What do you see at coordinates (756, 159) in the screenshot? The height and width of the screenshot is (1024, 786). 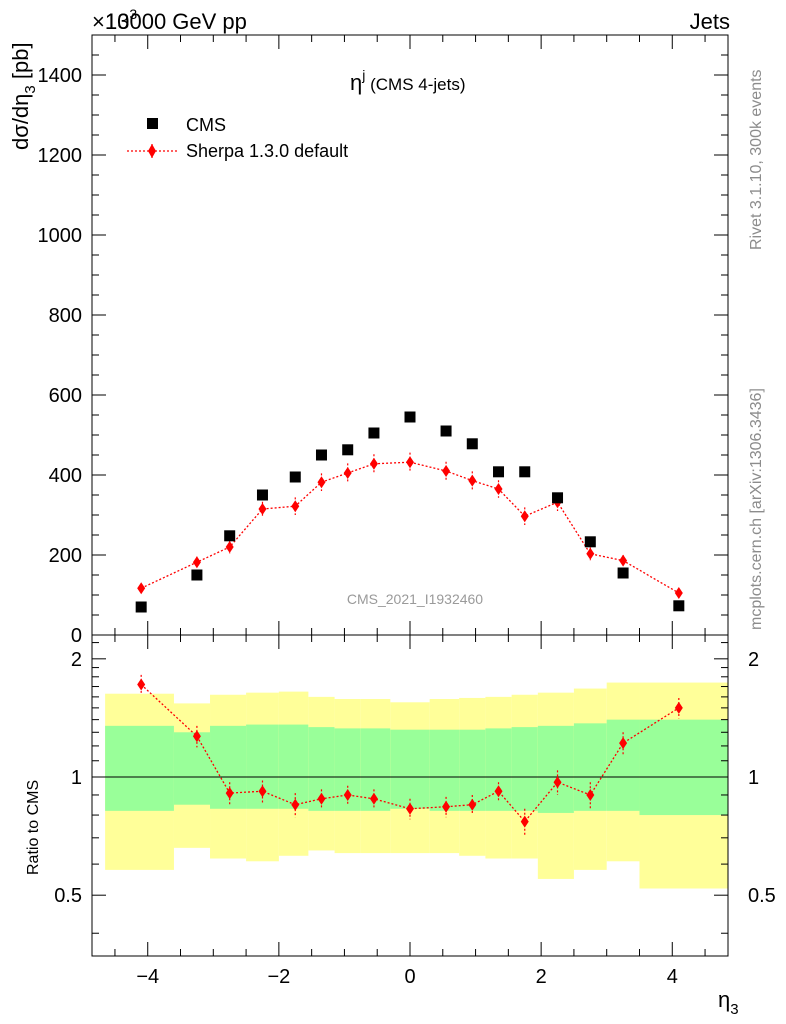 I see `side-label-rivet: Rivet 3.1.10, 300k events` at bounding box center [756, 159].